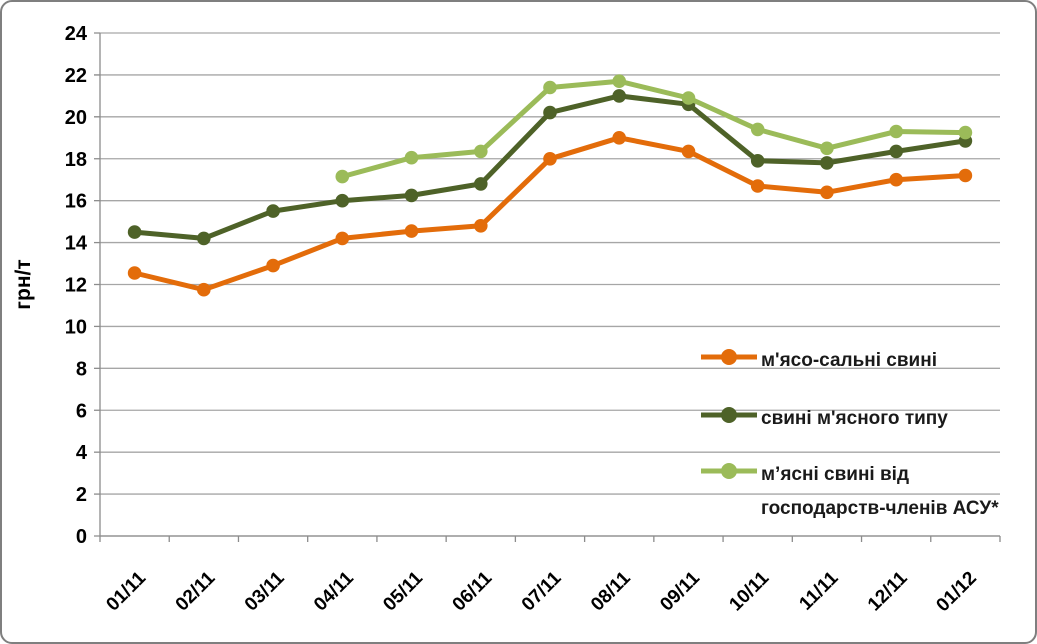 The height and width of the screenshot is (644, 1037). Describe the element at coordinates (854, 418) in the screenshot. I see `legend-label: свині м'ясного типу` at that location.